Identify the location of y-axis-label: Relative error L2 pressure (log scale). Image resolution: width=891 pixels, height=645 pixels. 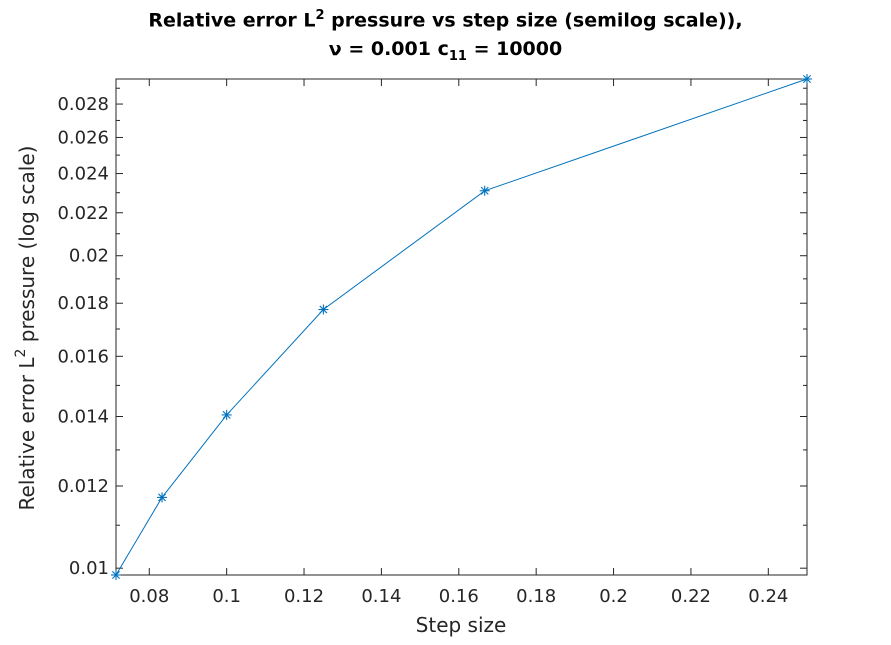
(26, 328).